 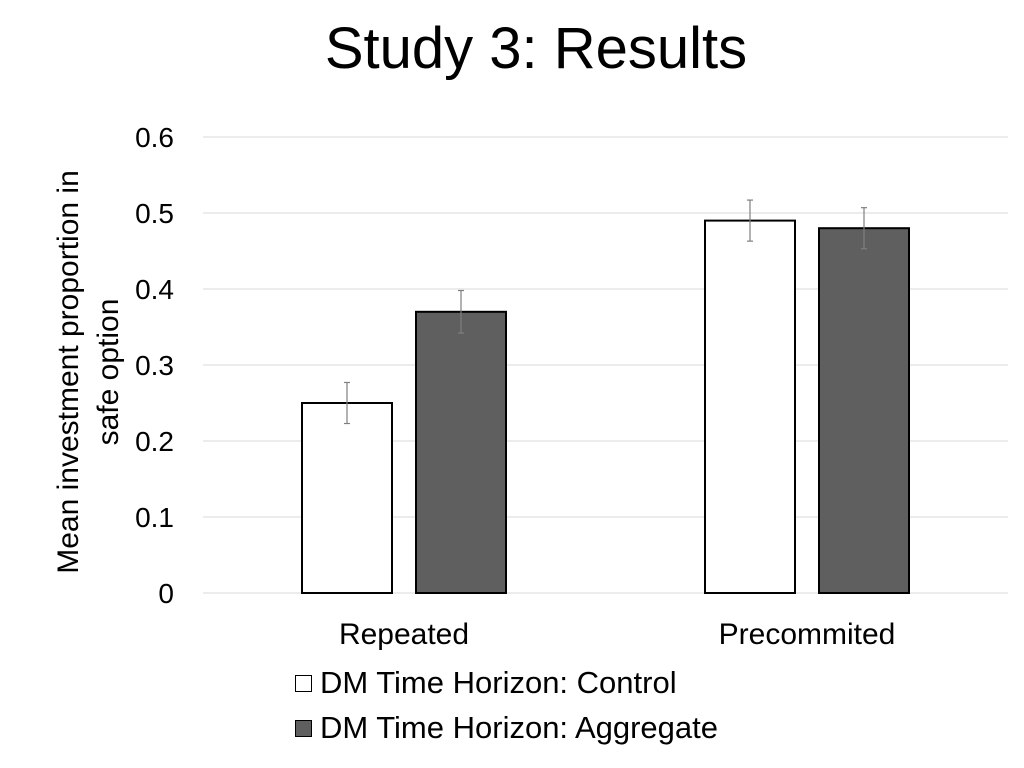 I want to click on x-axis-ticks: Repeated Precommited, so click(x=617, y=634).